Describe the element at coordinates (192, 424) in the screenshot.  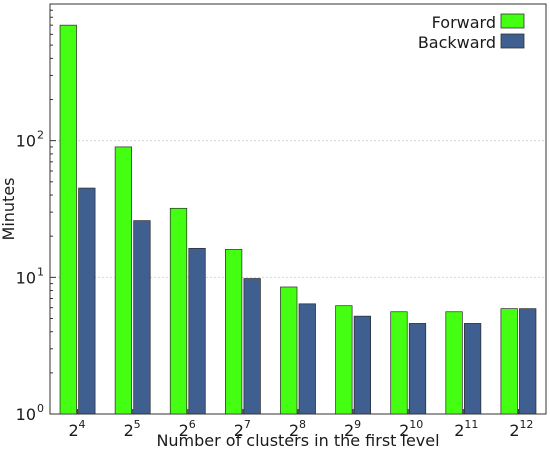
I see `x-tick-exponent: 6` at that location.